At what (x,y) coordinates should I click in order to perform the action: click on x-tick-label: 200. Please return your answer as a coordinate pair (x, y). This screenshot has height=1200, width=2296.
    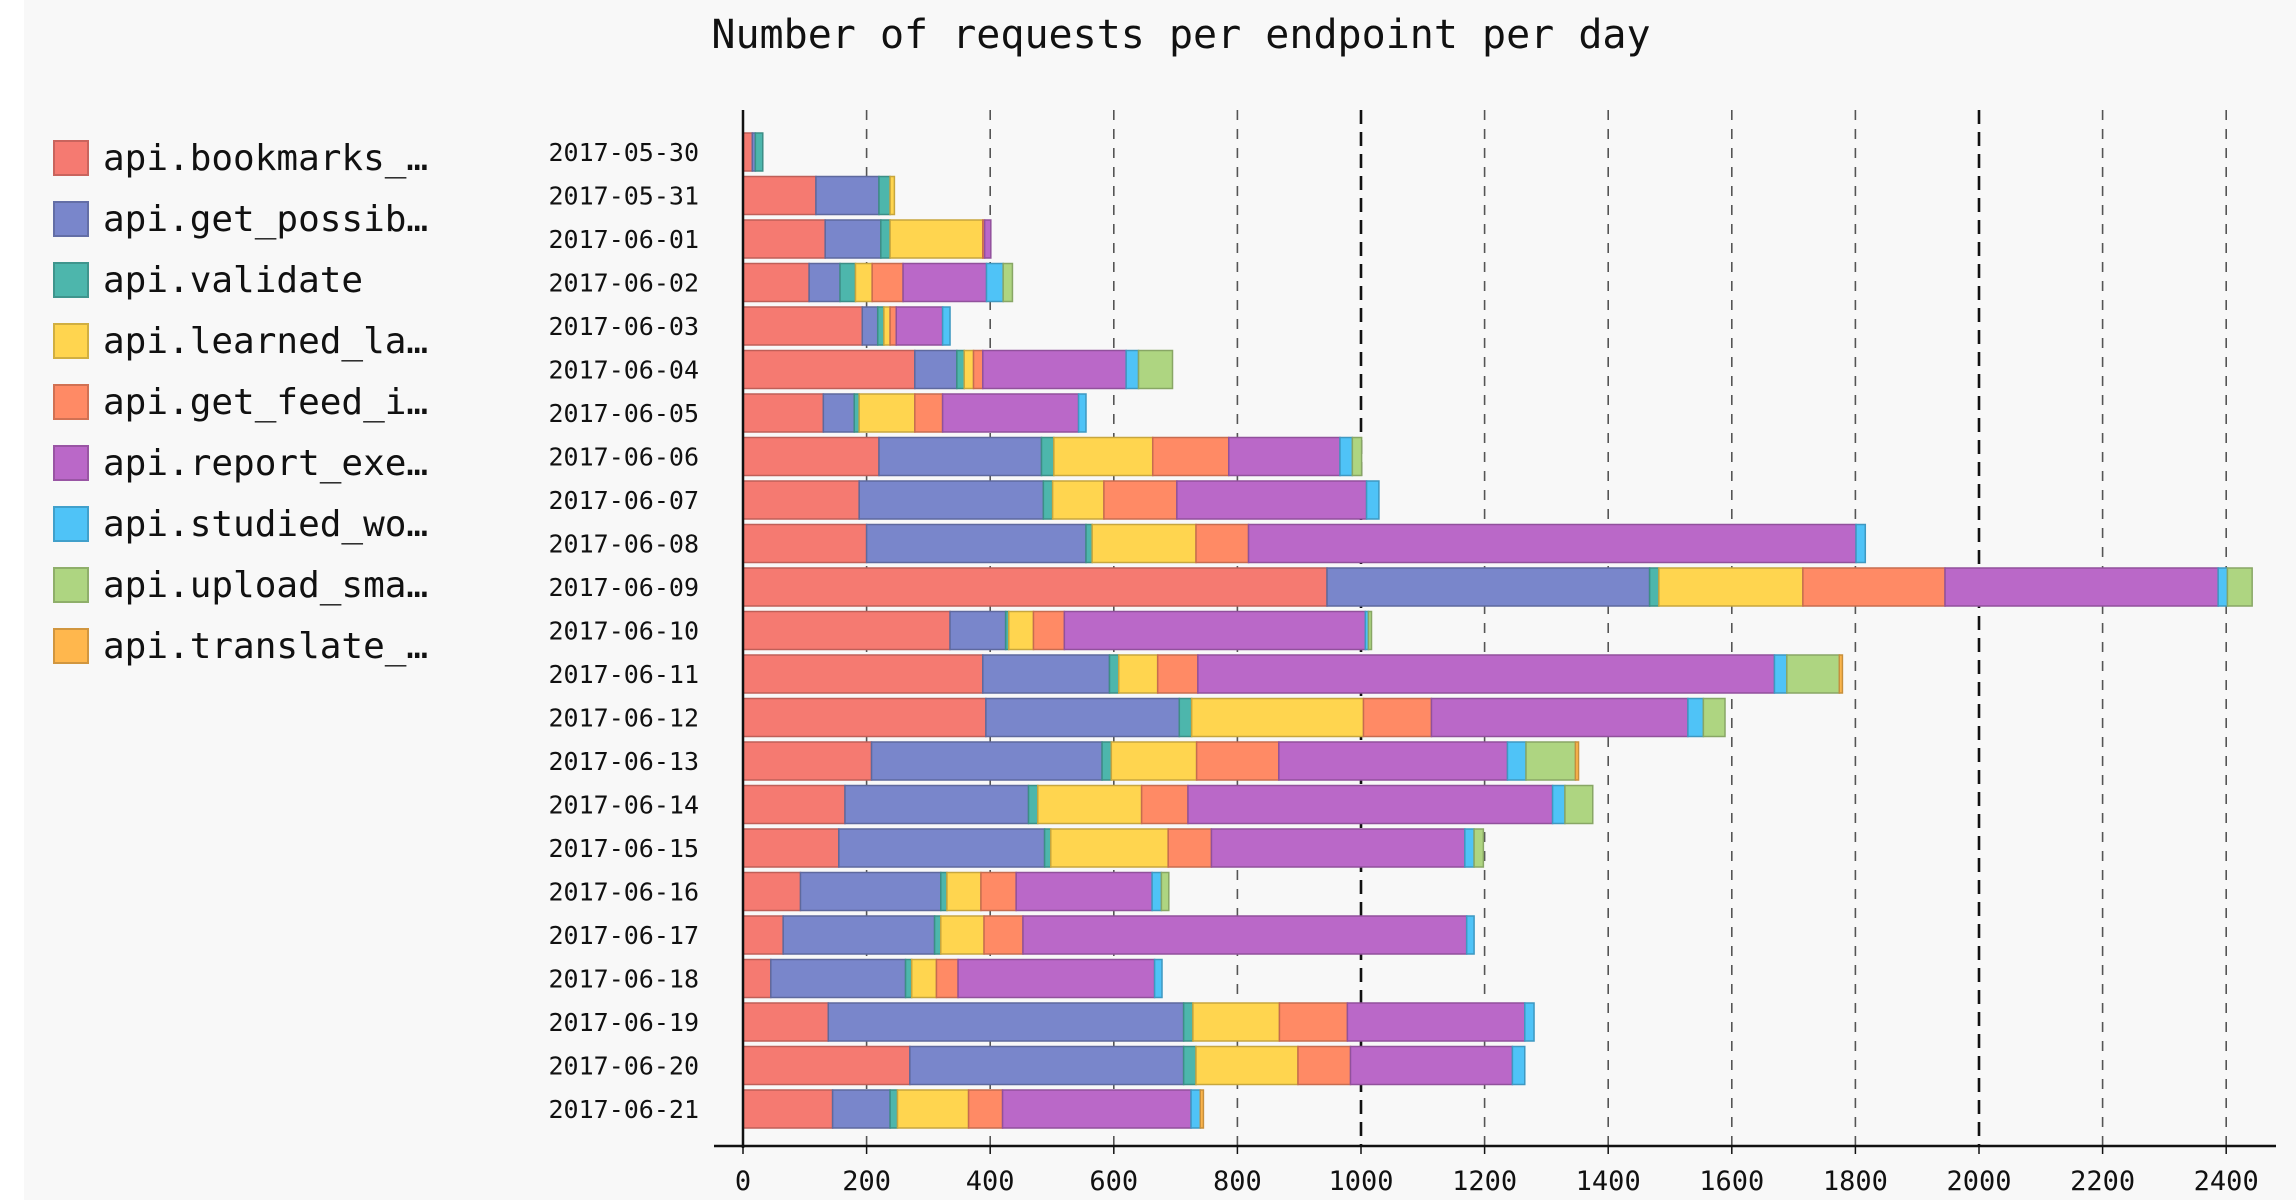
    Looking at the image, I should click on (866, 1181).